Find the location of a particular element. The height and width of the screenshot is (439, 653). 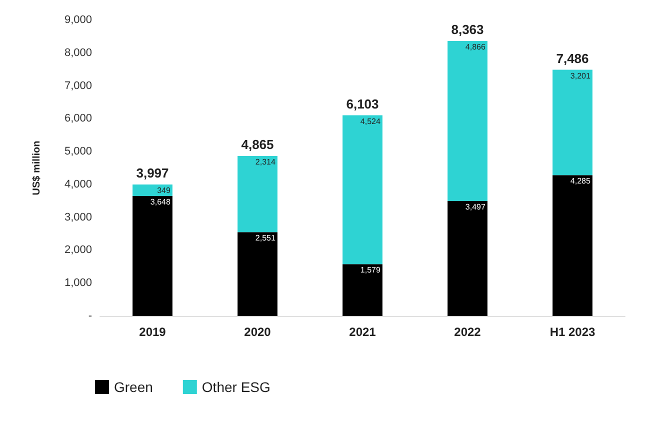

y-axis-title: US$ million is located at coordinates (37, 168).